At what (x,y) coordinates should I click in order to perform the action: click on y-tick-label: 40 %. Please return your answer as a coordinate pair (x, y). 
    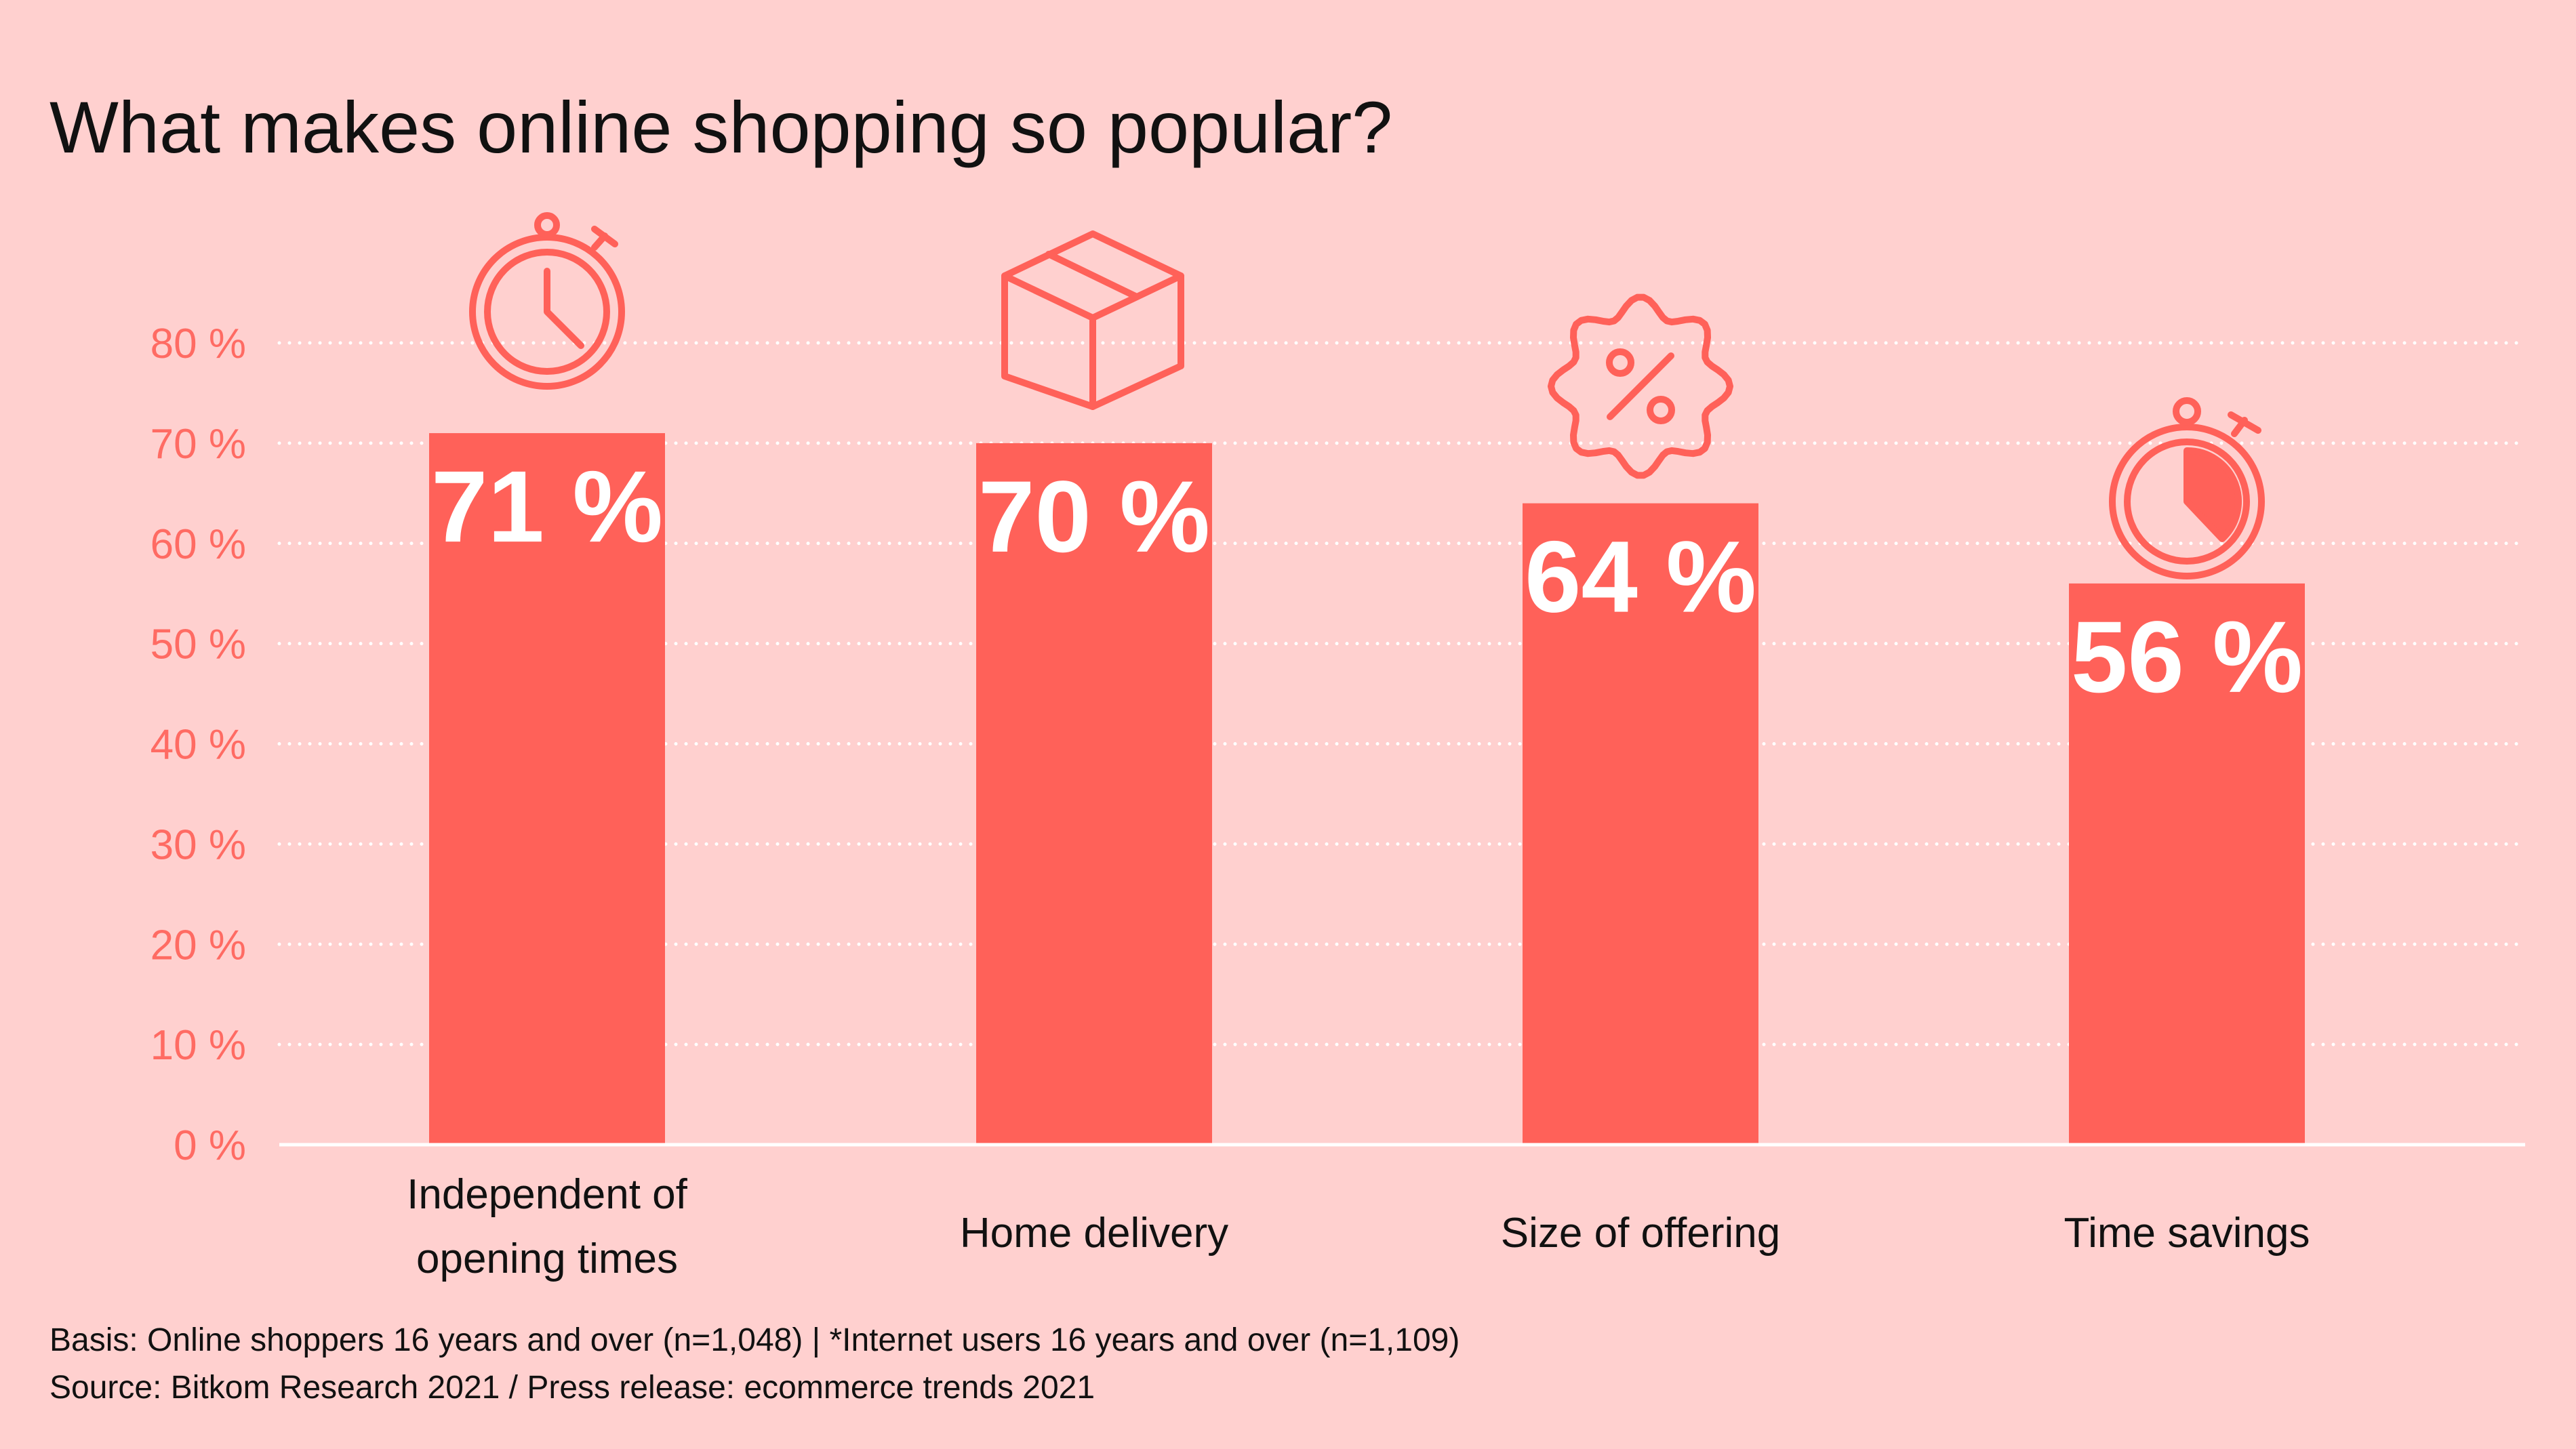
    Looking at the image, I should click on (198, 745).